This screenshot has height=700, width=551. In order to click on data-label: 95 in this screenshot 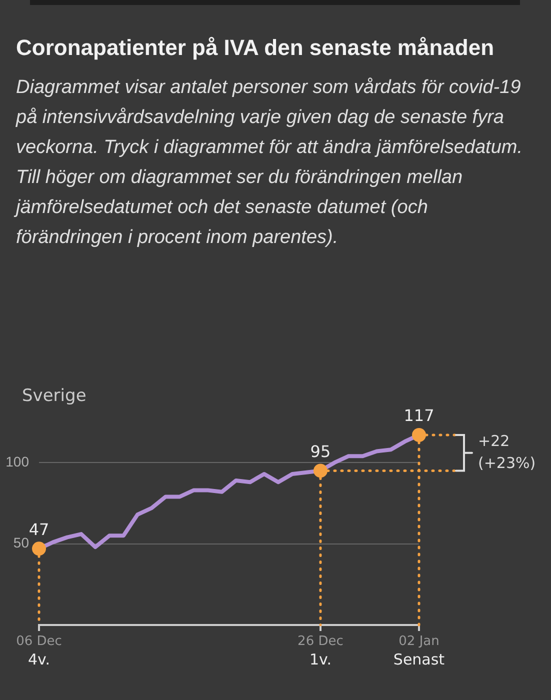, I will do `click(320, 451)`.